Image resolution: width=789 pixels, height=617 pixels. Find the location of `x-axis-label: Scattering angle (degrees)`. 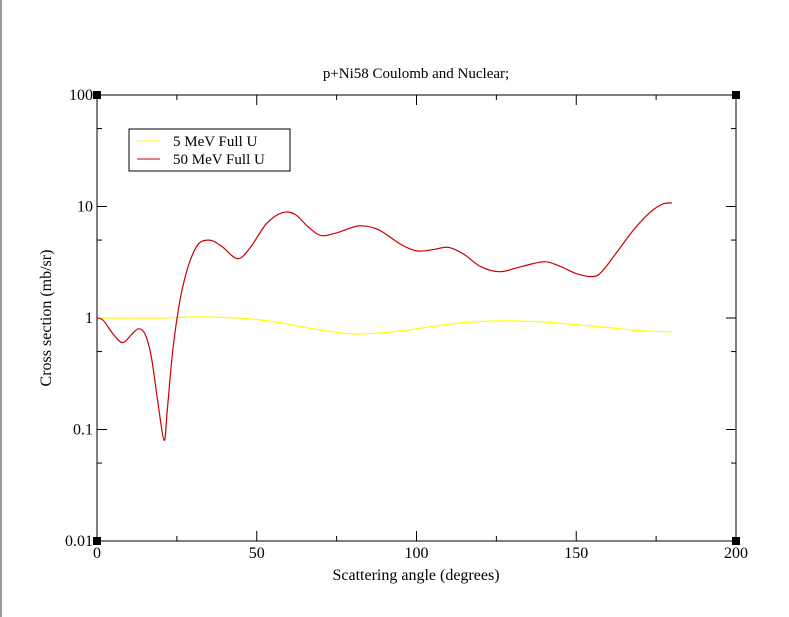

x-axis-label: Scattering angle (degrees) is located at coordinates (415, 575).